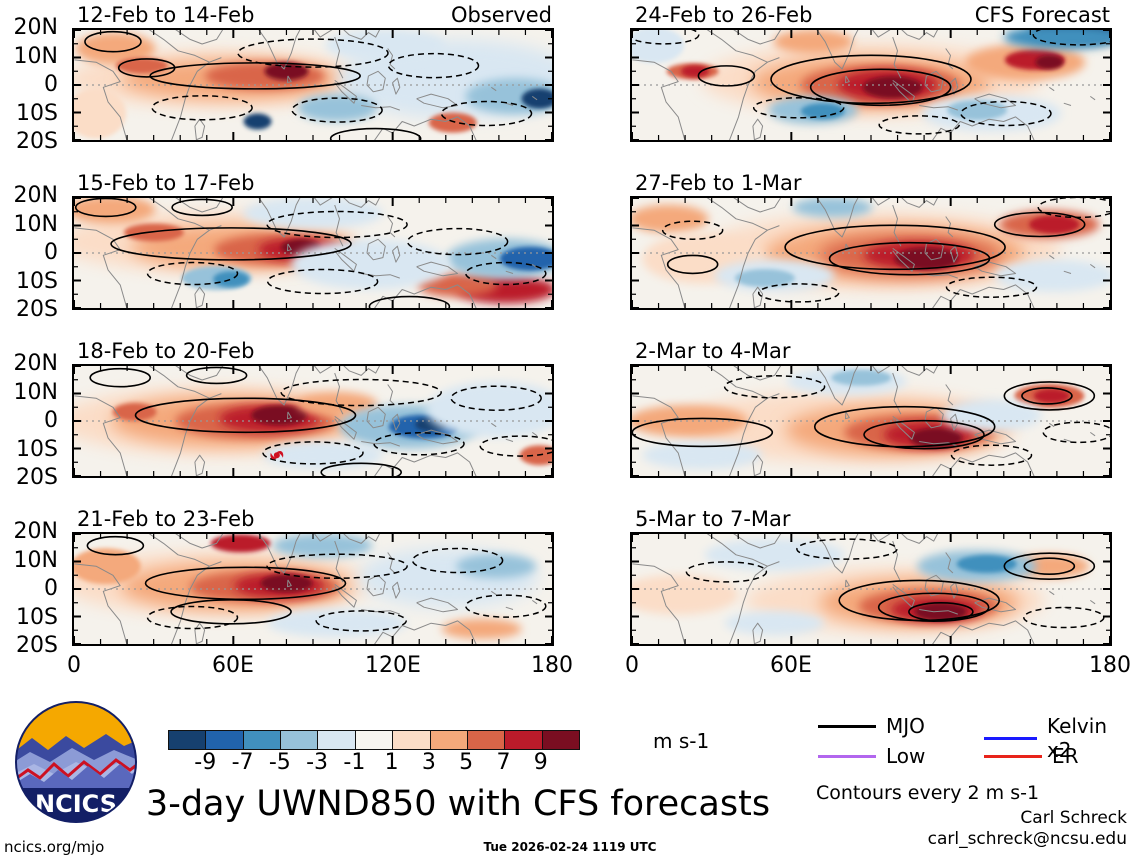  I want to click on legend-entry-er: ER, so click(1031, 756).